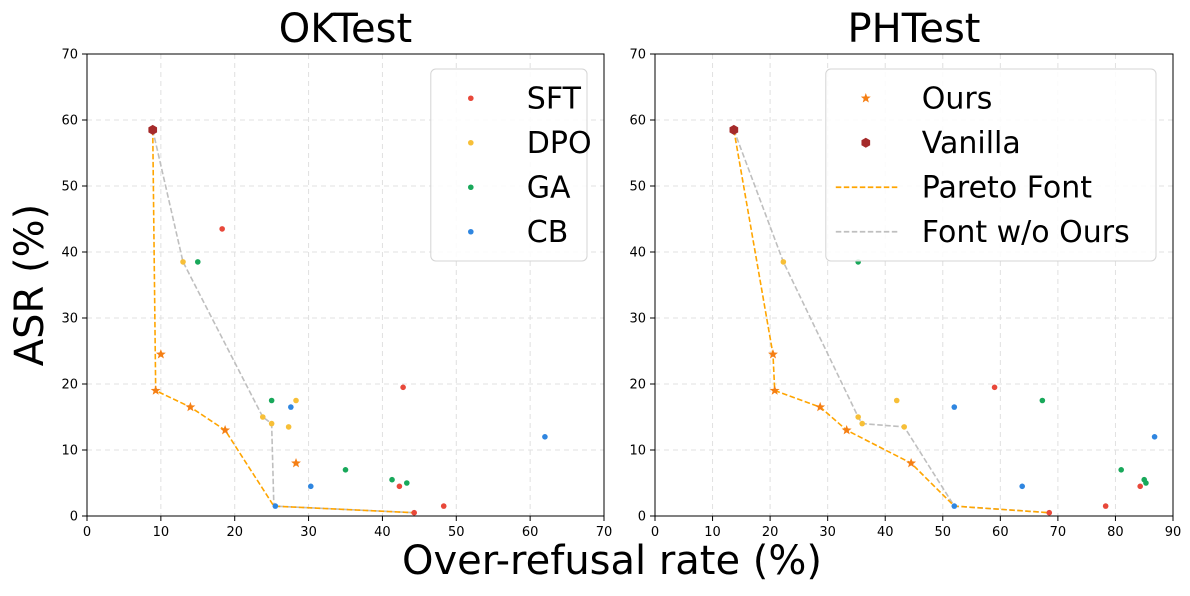 The height and width of the screenshot is (596, 1190). I want to click on shared-x-axis-label: Over-refusal rate (%), so click(612, 561).